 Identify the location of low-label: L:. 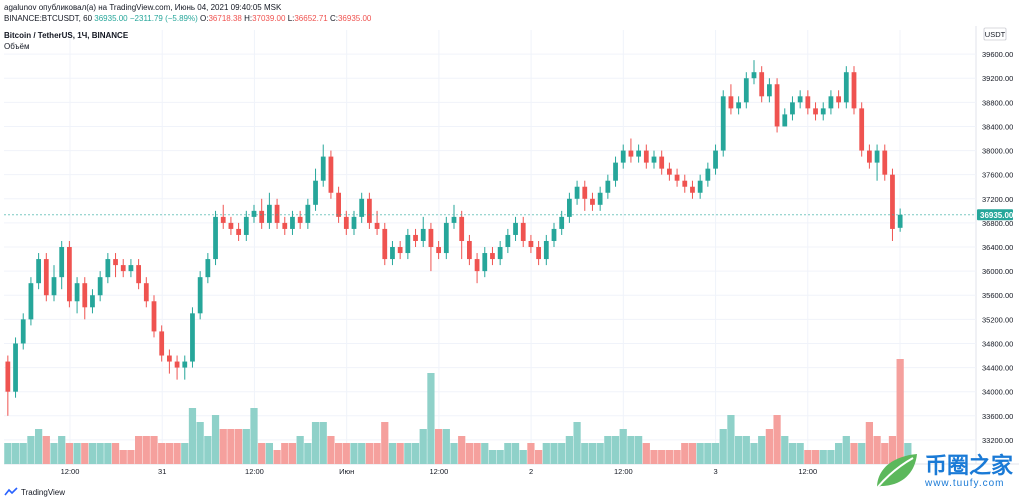
(291, 18).